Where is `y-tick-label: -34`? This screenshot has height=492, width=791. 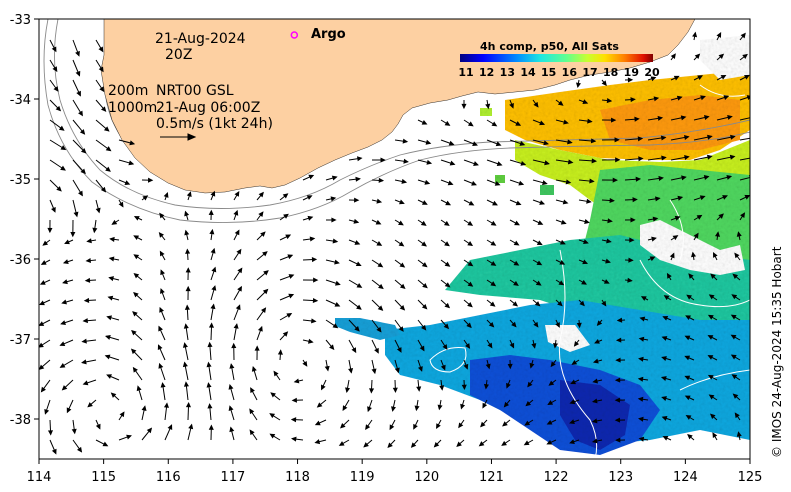 y-tick-label: -34 is located at coordinates (20, 100).